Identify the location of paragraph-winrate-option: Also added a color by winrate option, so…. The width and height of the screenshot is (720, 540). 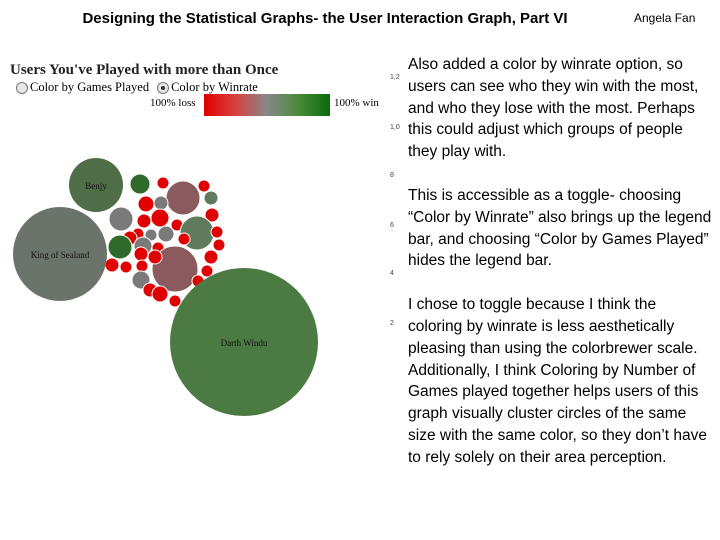
(553, 108).